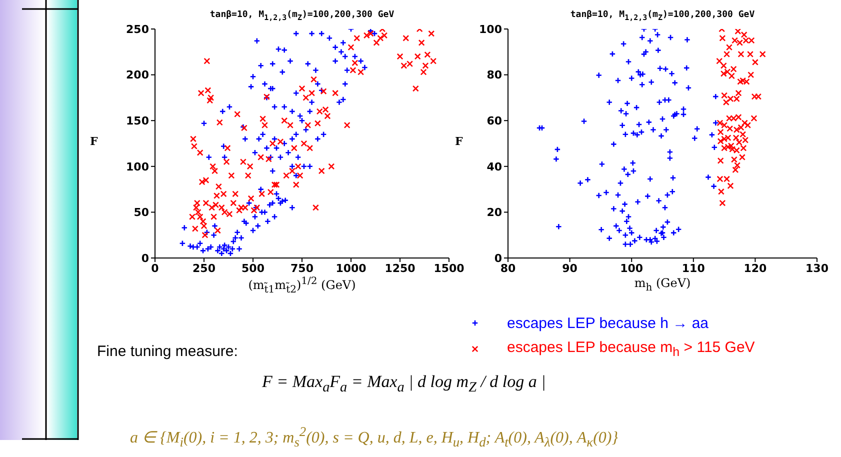  Describe the element at coordinates (817, 268) in the screenshot. I see `x-tick-label: 130` at that location.